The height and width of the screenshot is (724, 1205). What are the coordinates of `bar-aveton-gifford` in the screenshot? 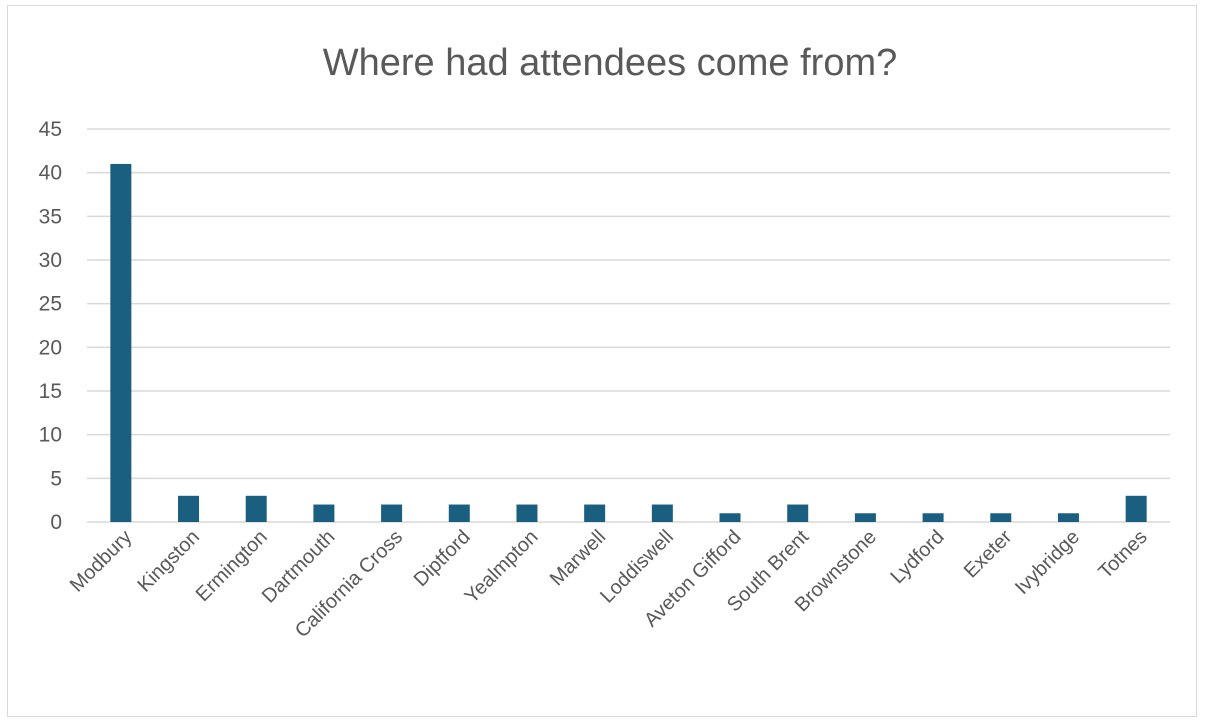 It's located at (730, 517).